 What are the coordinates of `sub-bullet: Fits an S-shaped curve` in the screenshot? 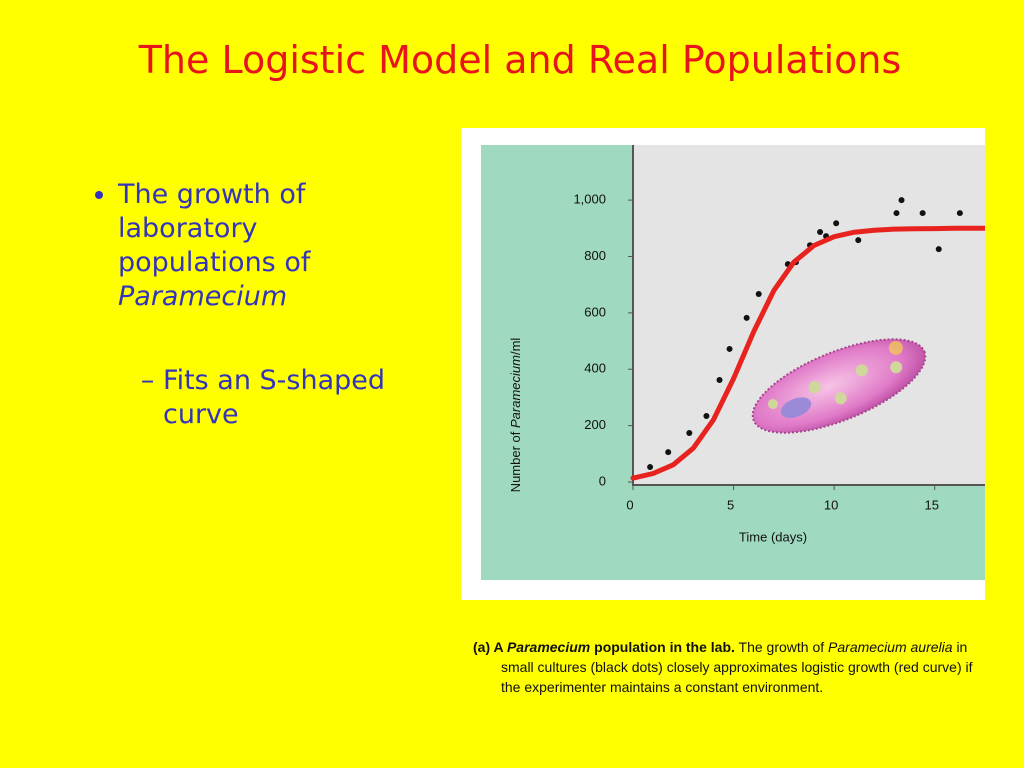 It's located at (308, 398).